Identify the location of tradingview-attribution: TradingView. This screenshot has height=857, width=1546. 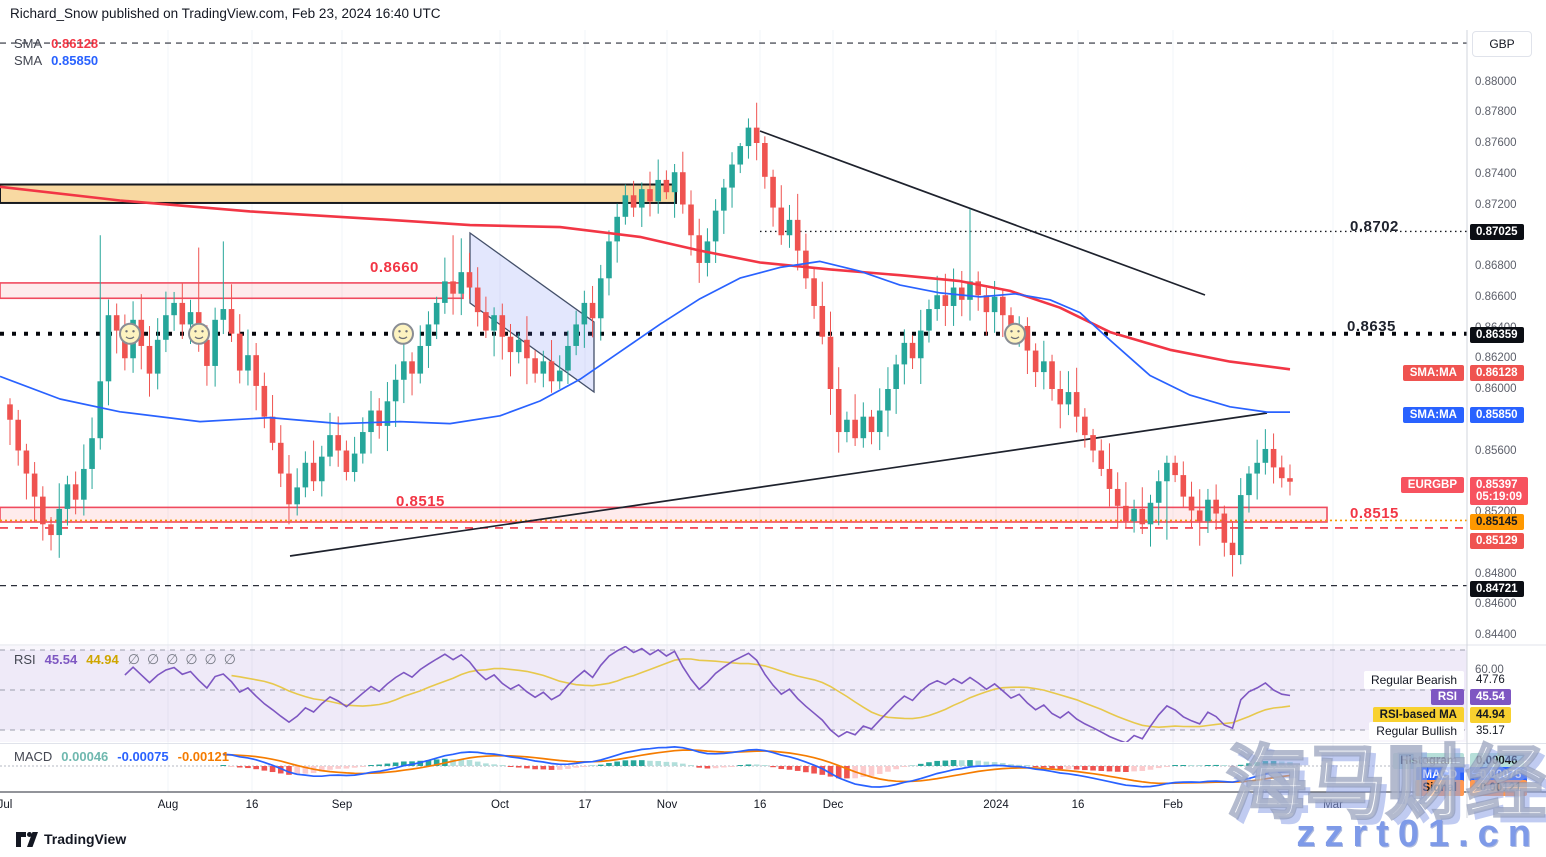
(71, 839).